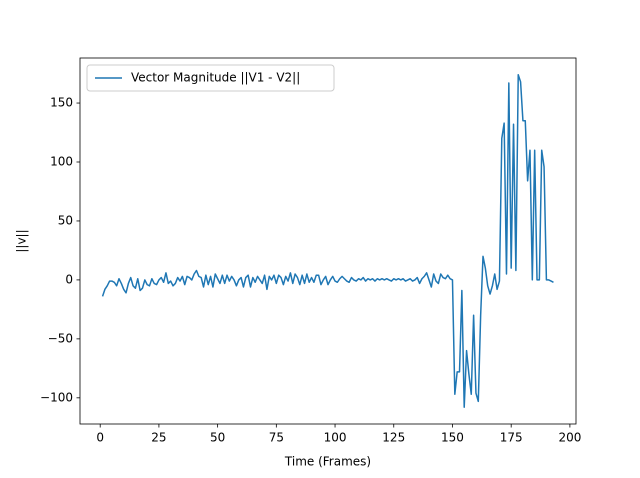 The image size is (640, 478). I want to click on y-tick-label: 50, so click(65, 220).